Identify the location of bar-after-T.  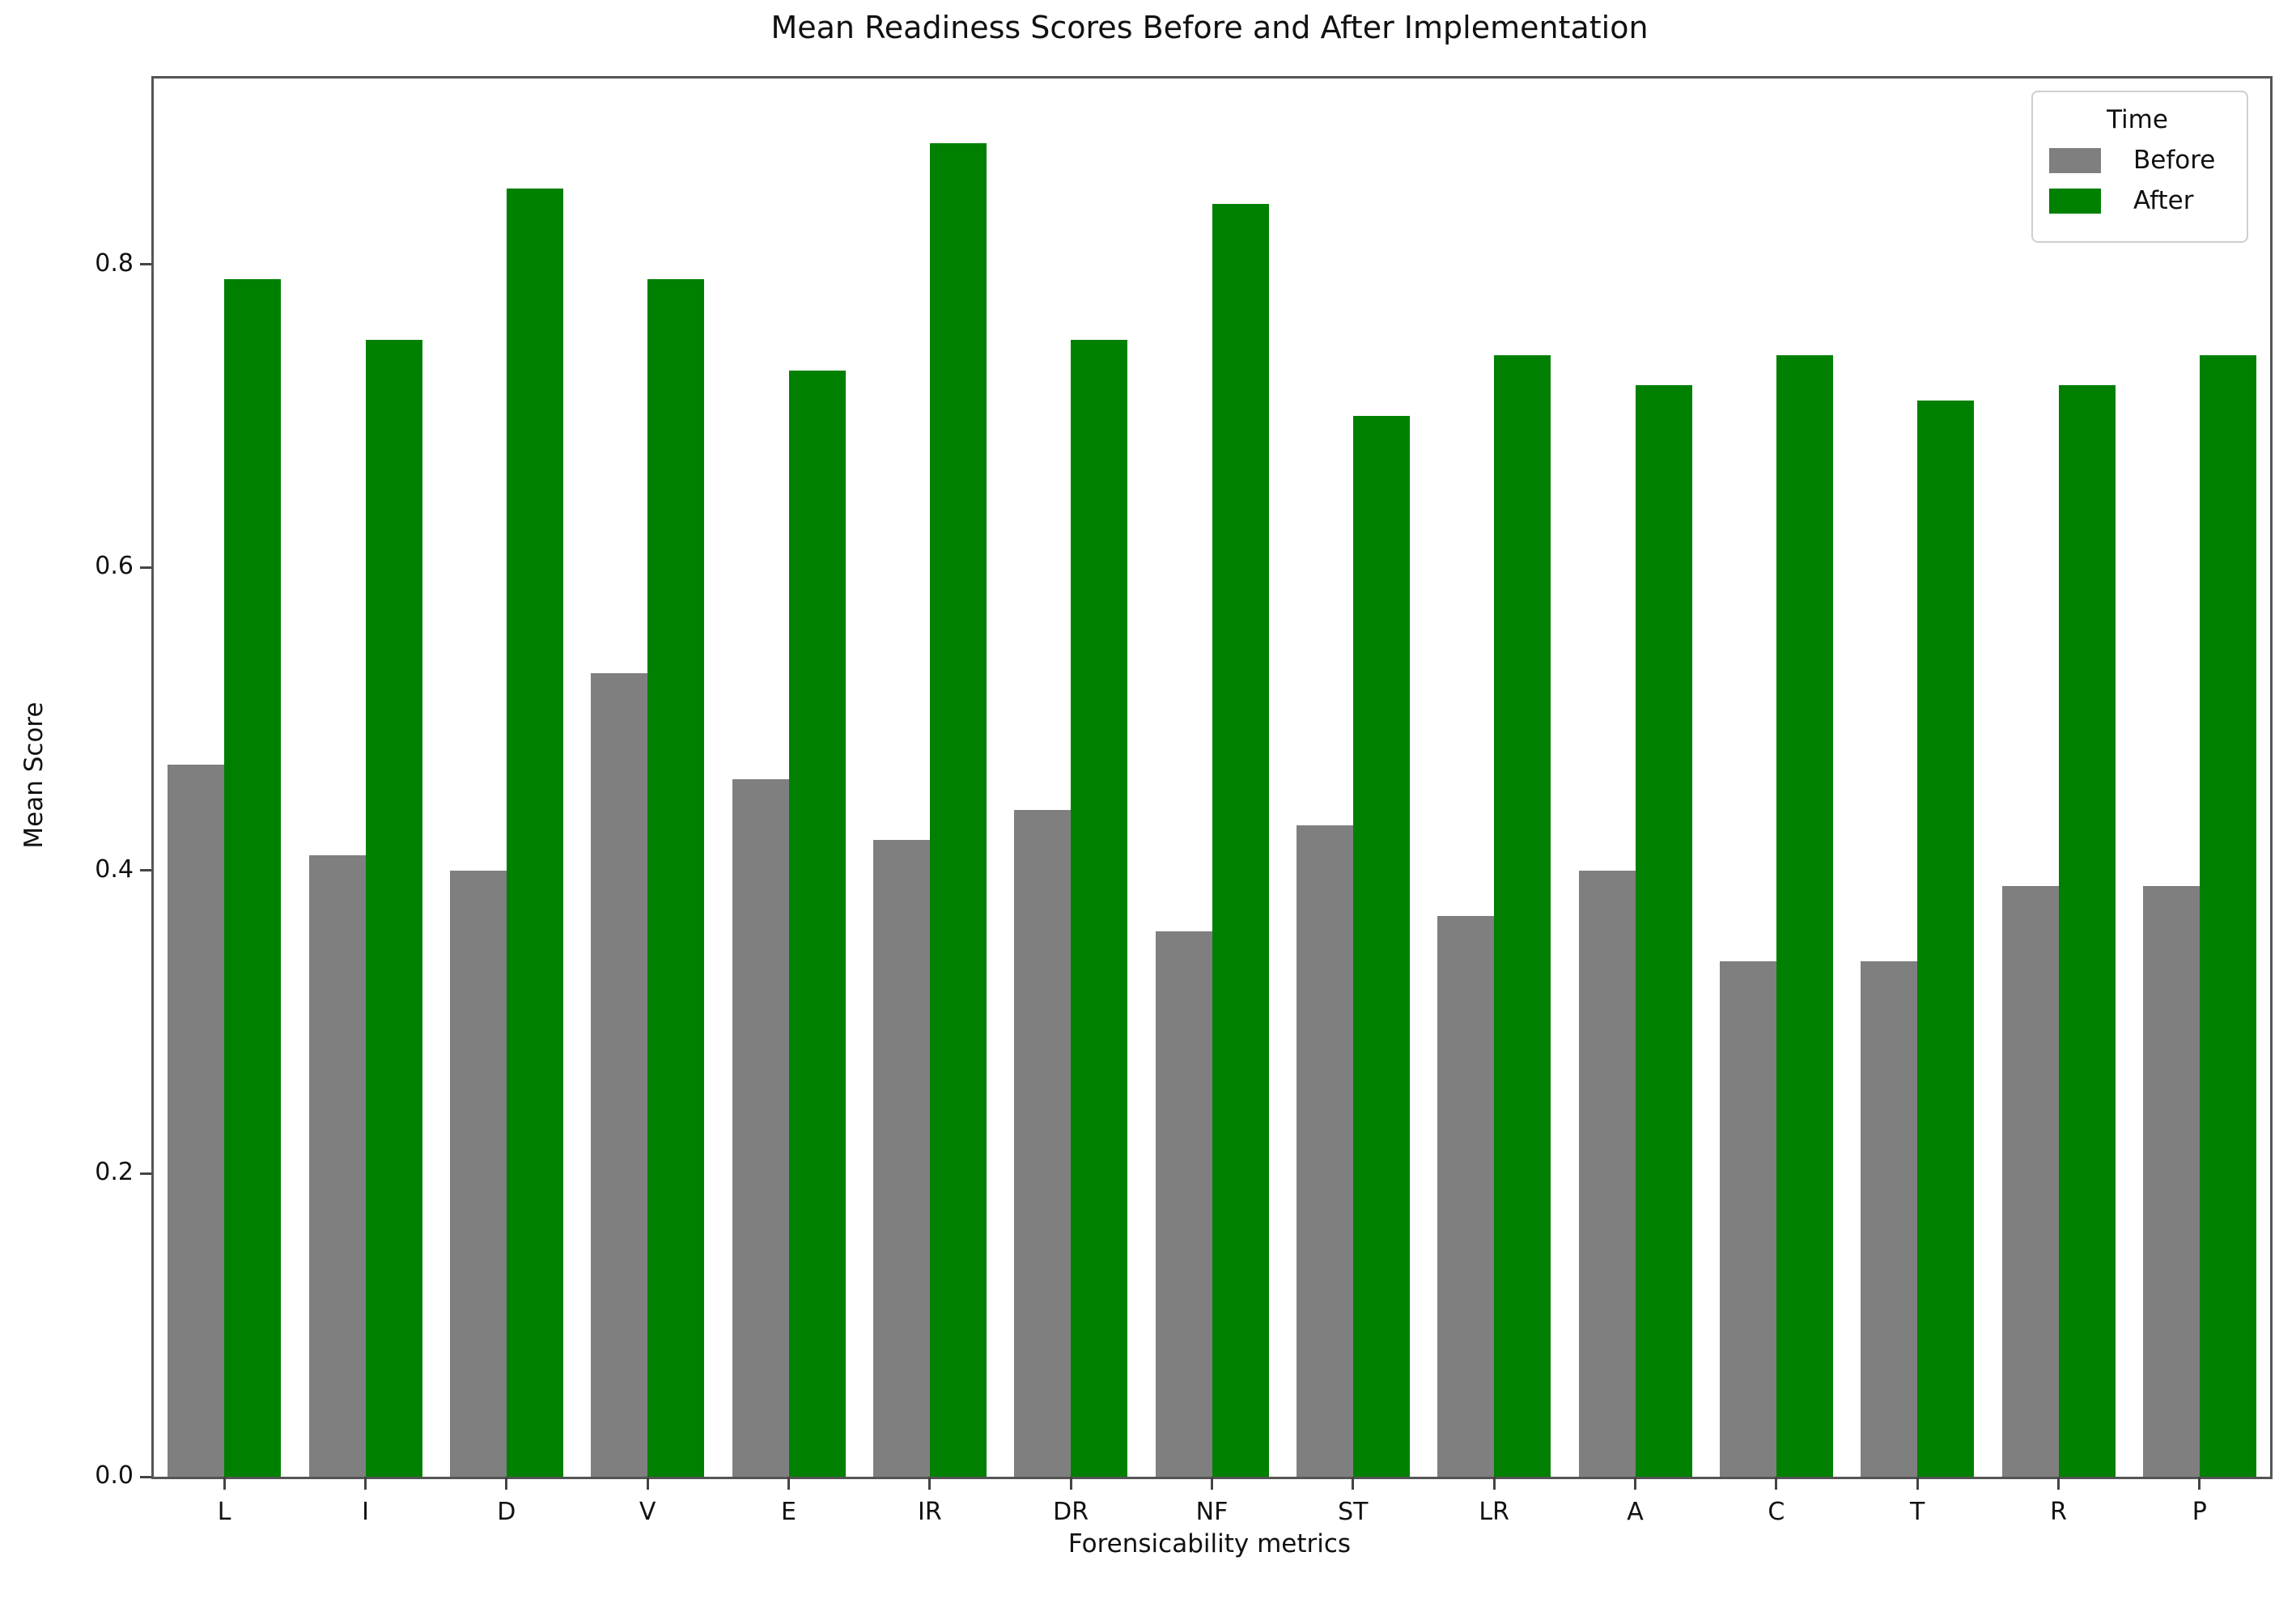
(1946, 939).